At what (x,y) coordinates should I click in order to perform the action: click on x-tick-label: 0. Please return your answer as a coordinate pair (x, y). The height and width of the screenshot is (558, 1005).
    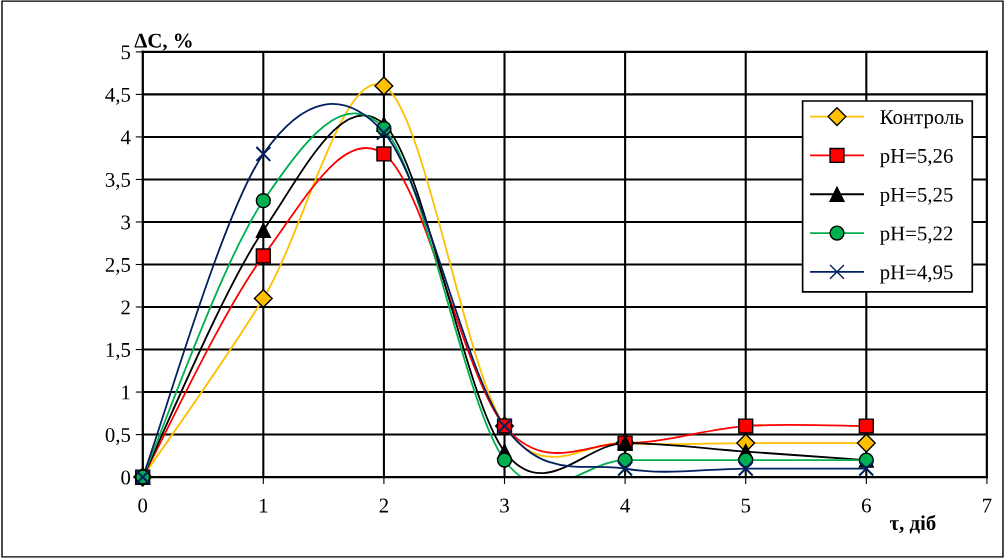
    Looking at the image, I should click on (143, 505).